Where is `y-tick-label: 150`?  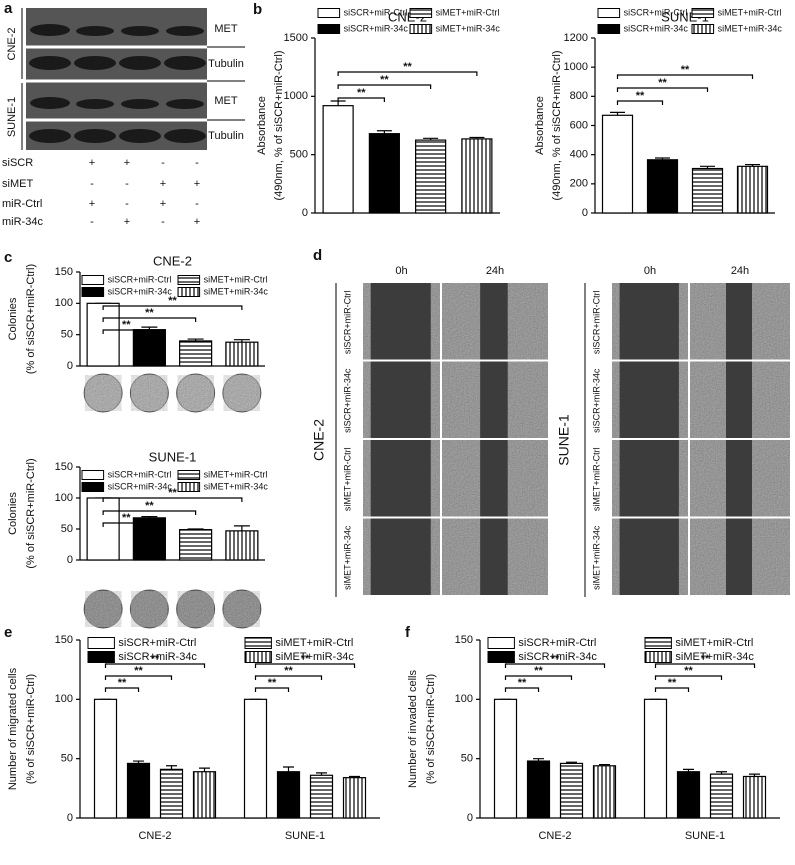
y-tick-label: 150 is located at coordinates (464, 640).